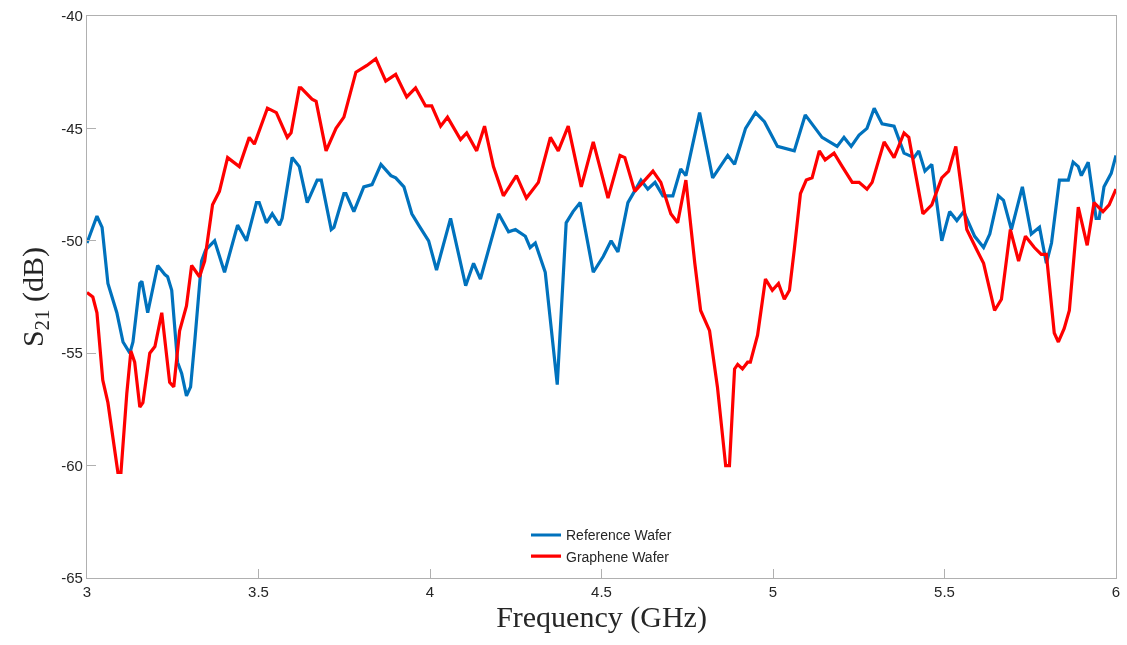 This screenshot has width=1127, height=645. Describe the element at coordinates (773, 592) in the screenshot. I see `x-tick-label: 5` at that location.